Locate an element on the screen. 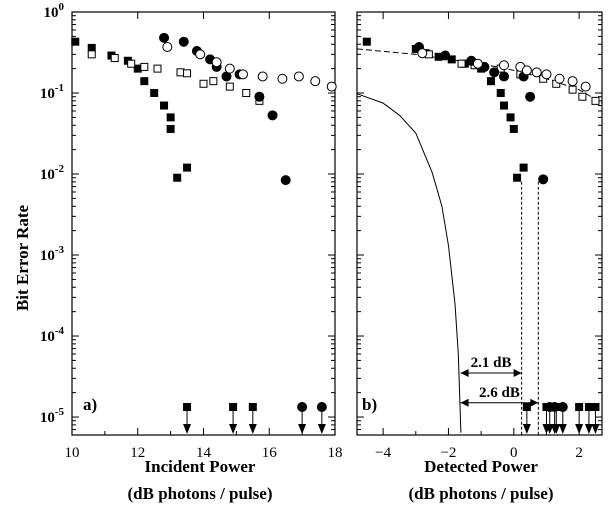  y-tick-label: 10⁻³ is located at coordinates (52, 254).